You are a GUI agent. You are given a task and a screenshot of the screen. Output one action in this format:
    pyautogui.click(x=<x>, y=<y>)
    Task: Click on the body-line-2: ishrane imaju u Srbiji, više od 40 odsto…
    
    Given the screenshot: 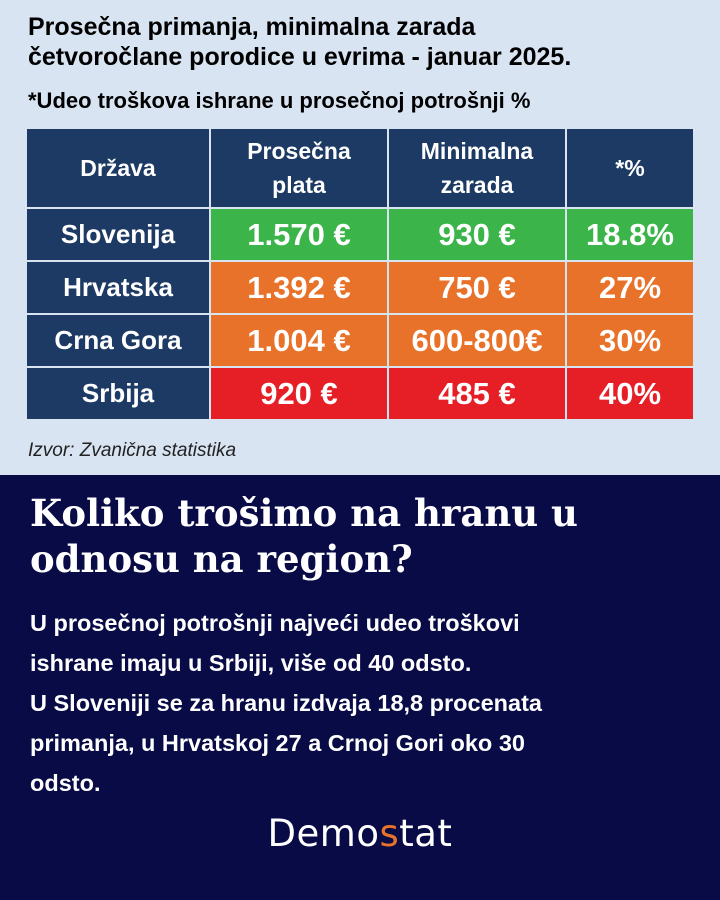 What is the action you would take?
    pyautogui.click(x=251, y=663)
    